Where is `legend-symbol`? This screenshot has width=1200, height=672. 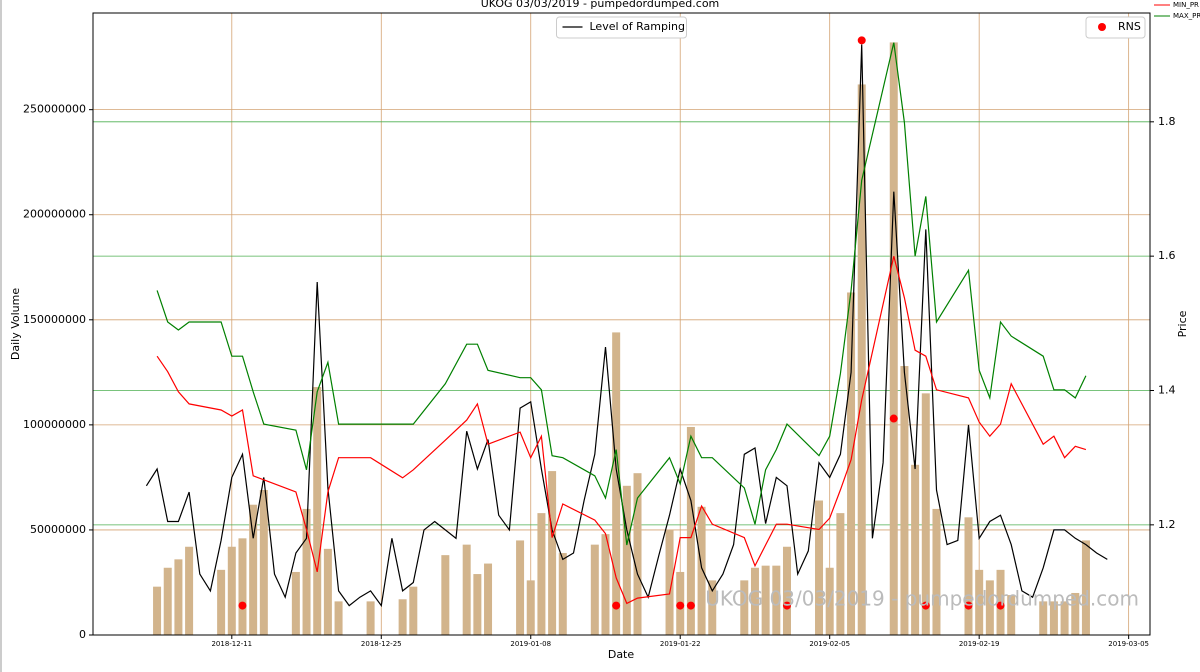 legend-symbol is located at coordinates (1102, 27).